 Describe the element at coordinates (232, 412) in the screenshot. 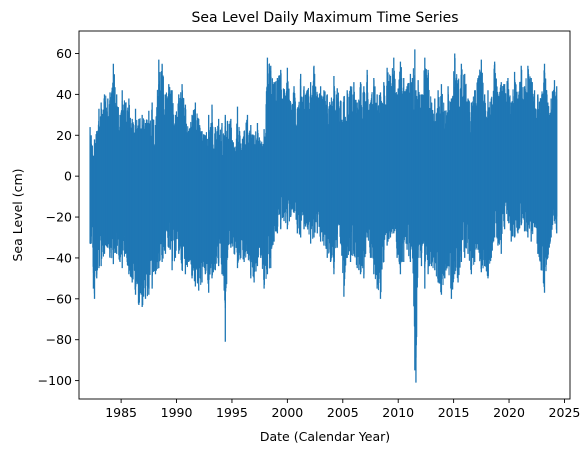

I see `x-tick-label: 1995` at that location.